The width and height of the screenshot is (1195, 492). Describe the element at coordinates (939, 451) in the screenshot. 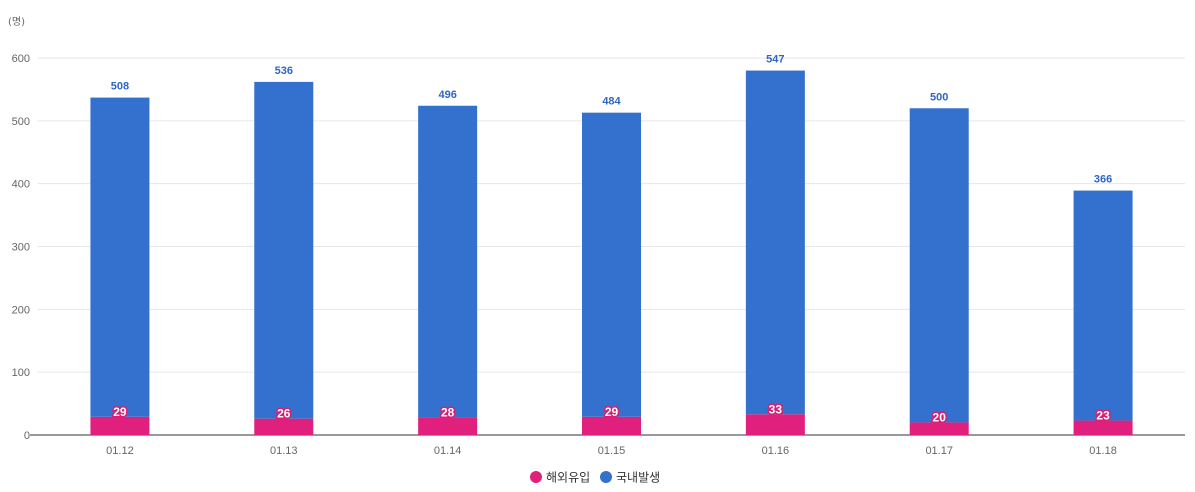

I see `x-tick-label: 01.17` at that location.